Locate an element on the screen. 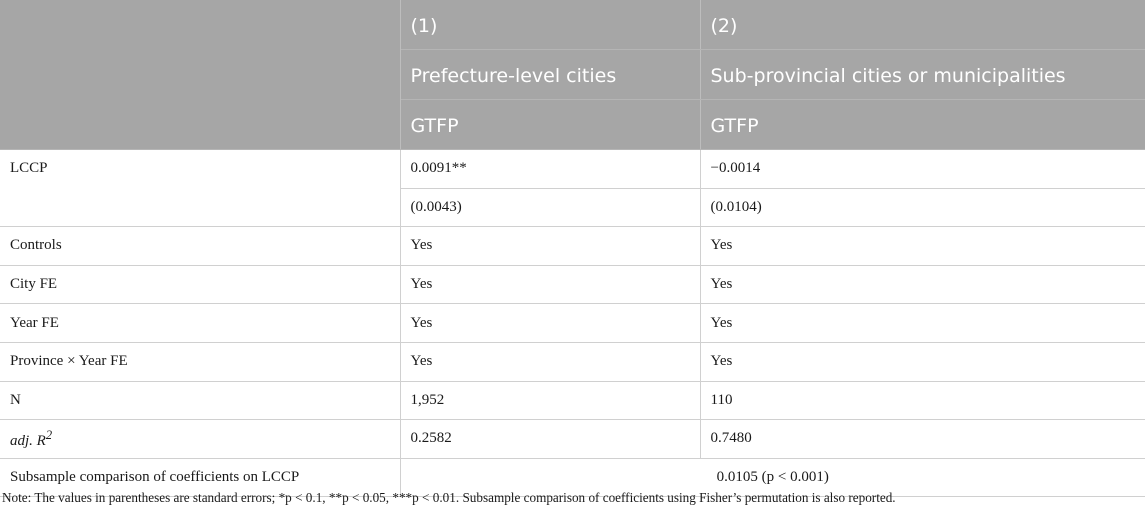 Image resolution: width=1145 pixels, height=514 pixels. table-row: City FE Yes Yes is located at coordinates (572, 284).